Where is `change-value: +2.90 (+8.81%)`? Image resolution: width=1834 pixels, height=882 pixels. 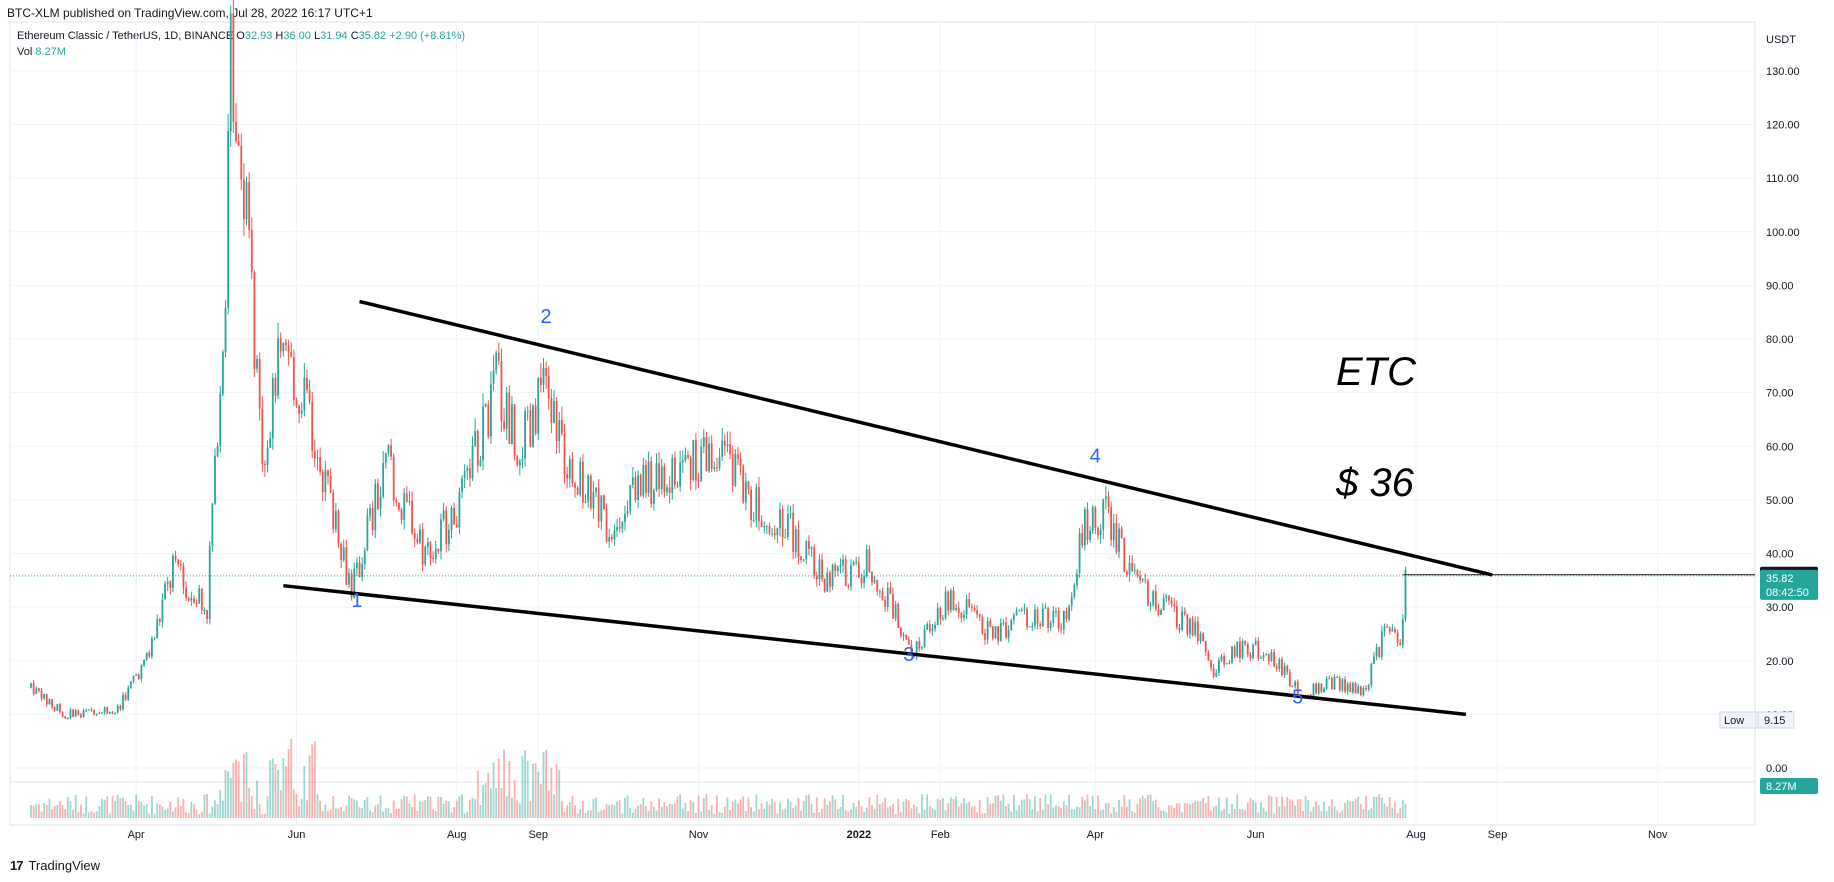
change-value: +2.90 (+8.81%) is located at coordinates (427, 36).